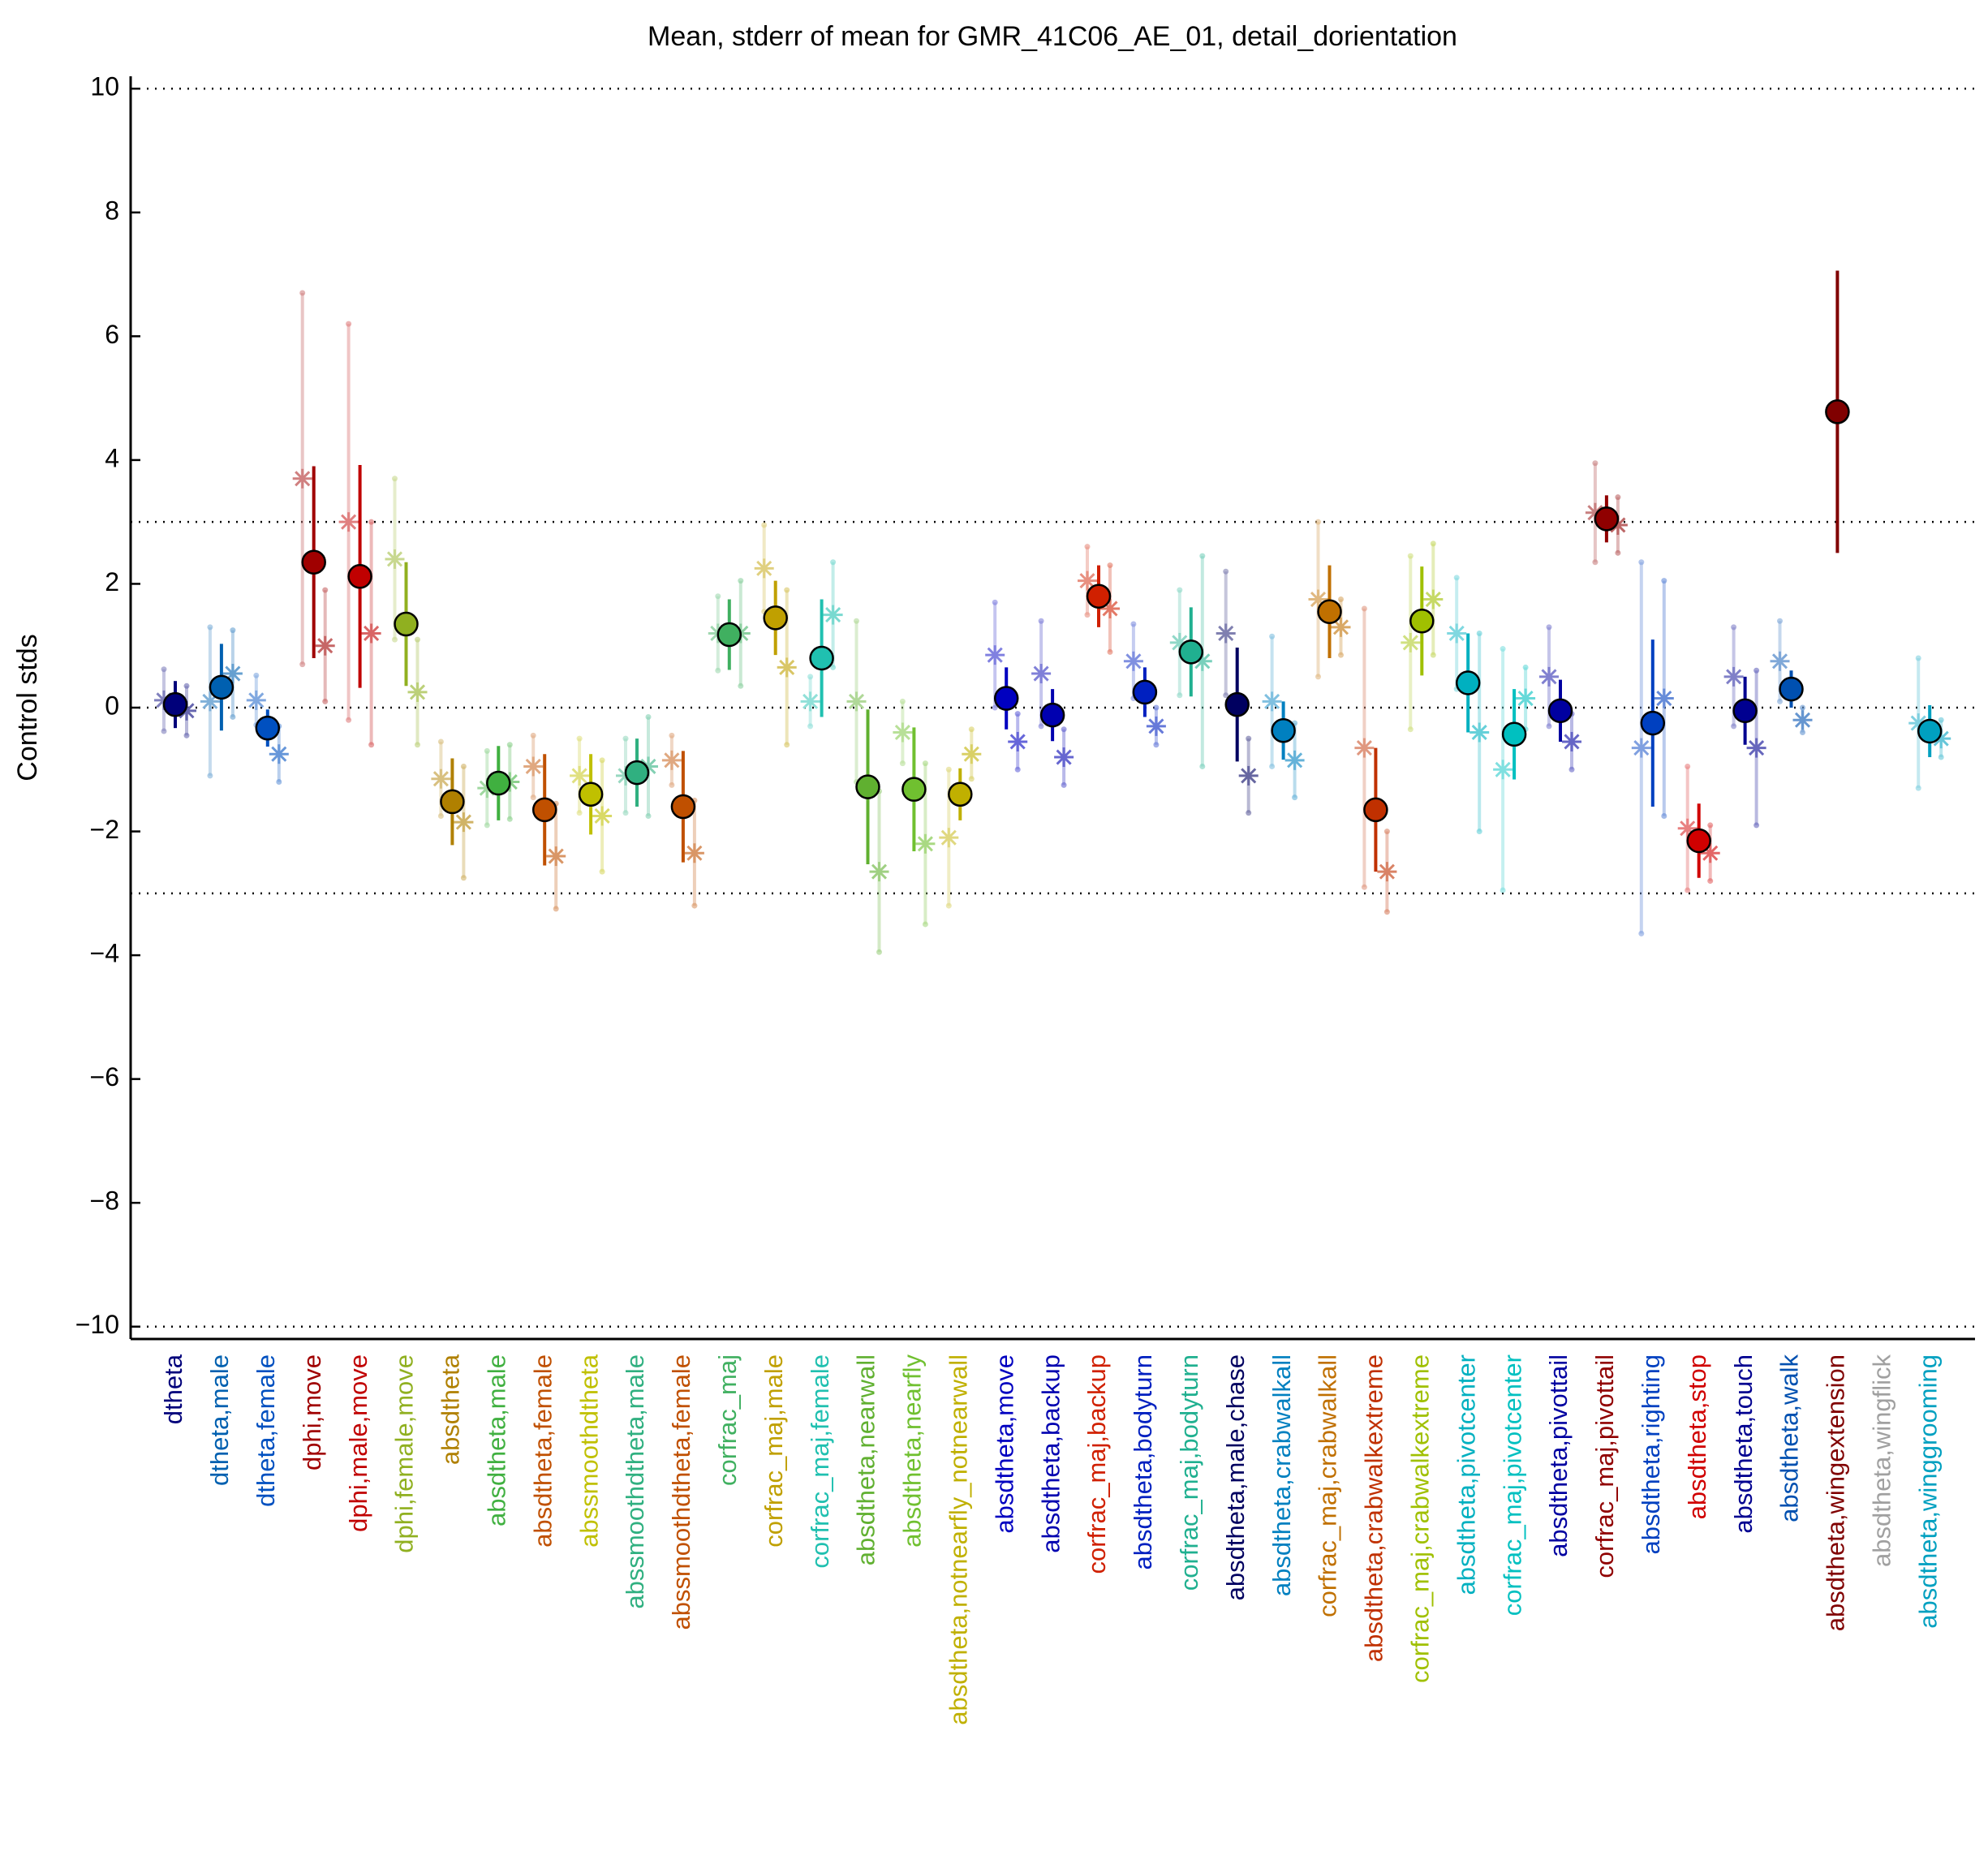  Describe the element at coordinates (1558, 1455) in the screenshot. I see `x-tick-label: absdtheta,pivottail` at that location.